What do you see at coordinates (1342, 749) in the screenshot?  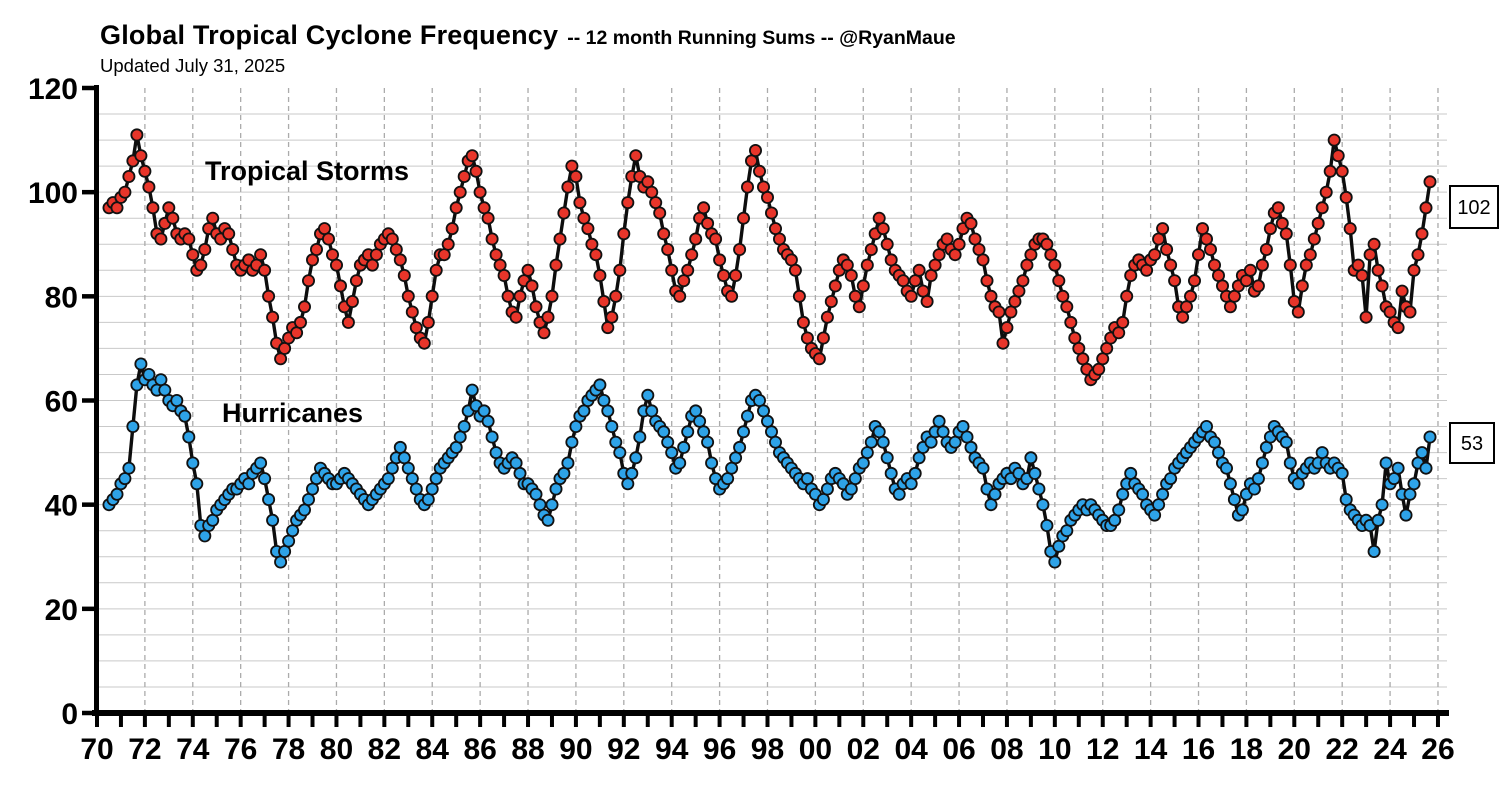 I see `x-tick-label: 22` at bounding box center [1342, 749].